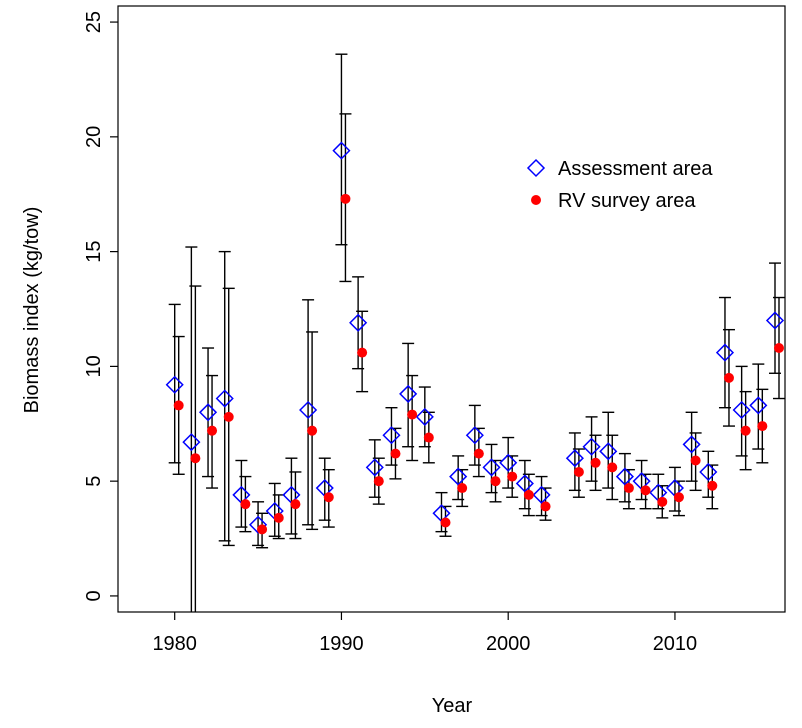 Image resolution: width=802 pixels, height=728 pixels. What do you see at coordinates (508, 644) in the screenshot?
I see `x-tick-label: 2000` at bounding box center [508, 644].